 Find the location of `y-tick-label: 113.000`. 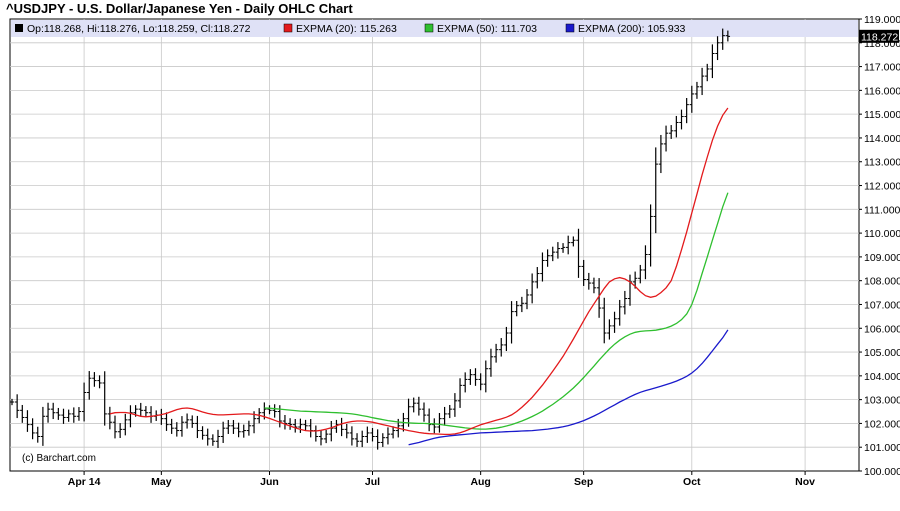

y-tick-label: 113.000 is located at coordinates (882, 163).